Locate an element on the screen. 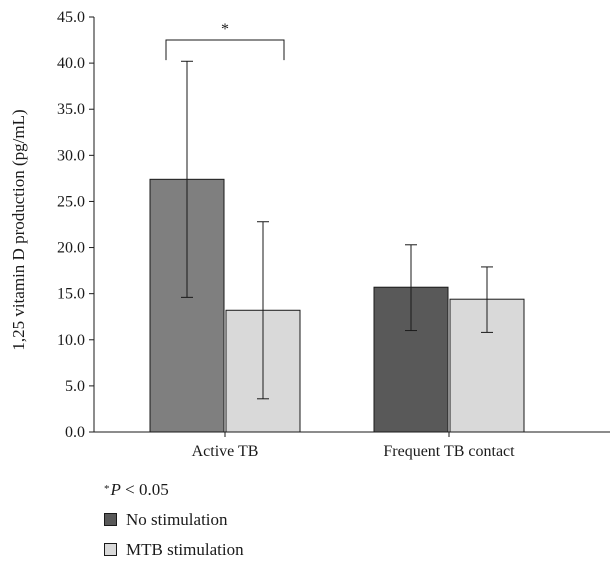 Image resolution: width=611 pixels, height=588 pixels. y-tick-label: 30.0 is located at coordinates (71, 155).